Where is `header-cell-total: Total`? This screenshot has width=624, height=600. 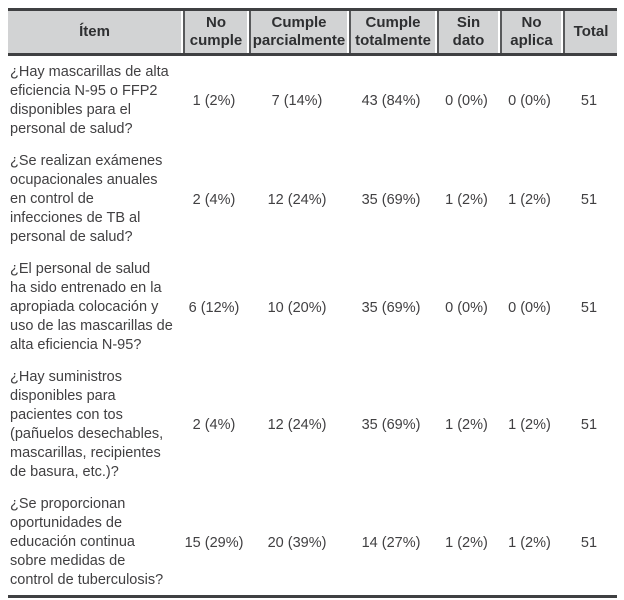 header-cell-total: Total is located at coordinates (590, 32).